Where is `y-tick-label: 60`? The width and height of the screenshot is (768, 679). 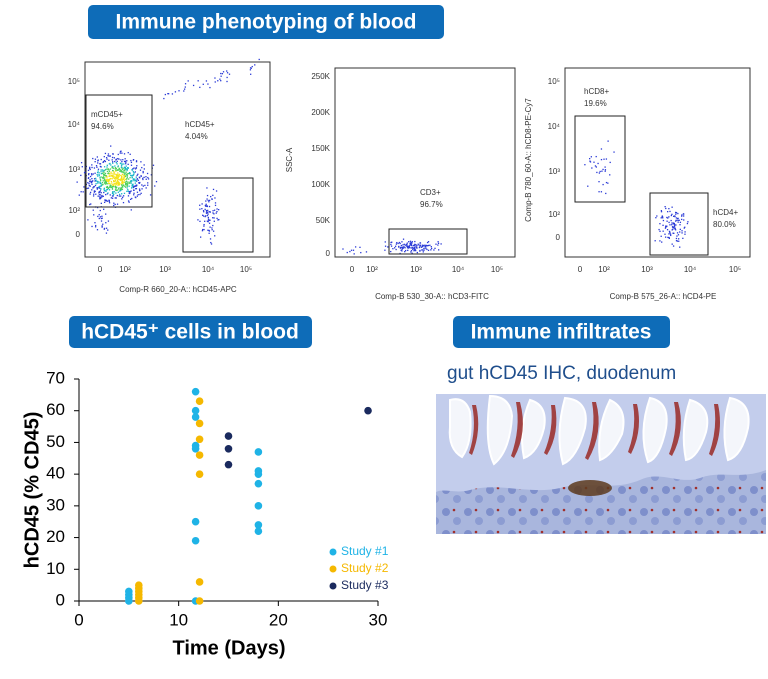
y-tick-label: 60 is located at coordinates (55, 409).